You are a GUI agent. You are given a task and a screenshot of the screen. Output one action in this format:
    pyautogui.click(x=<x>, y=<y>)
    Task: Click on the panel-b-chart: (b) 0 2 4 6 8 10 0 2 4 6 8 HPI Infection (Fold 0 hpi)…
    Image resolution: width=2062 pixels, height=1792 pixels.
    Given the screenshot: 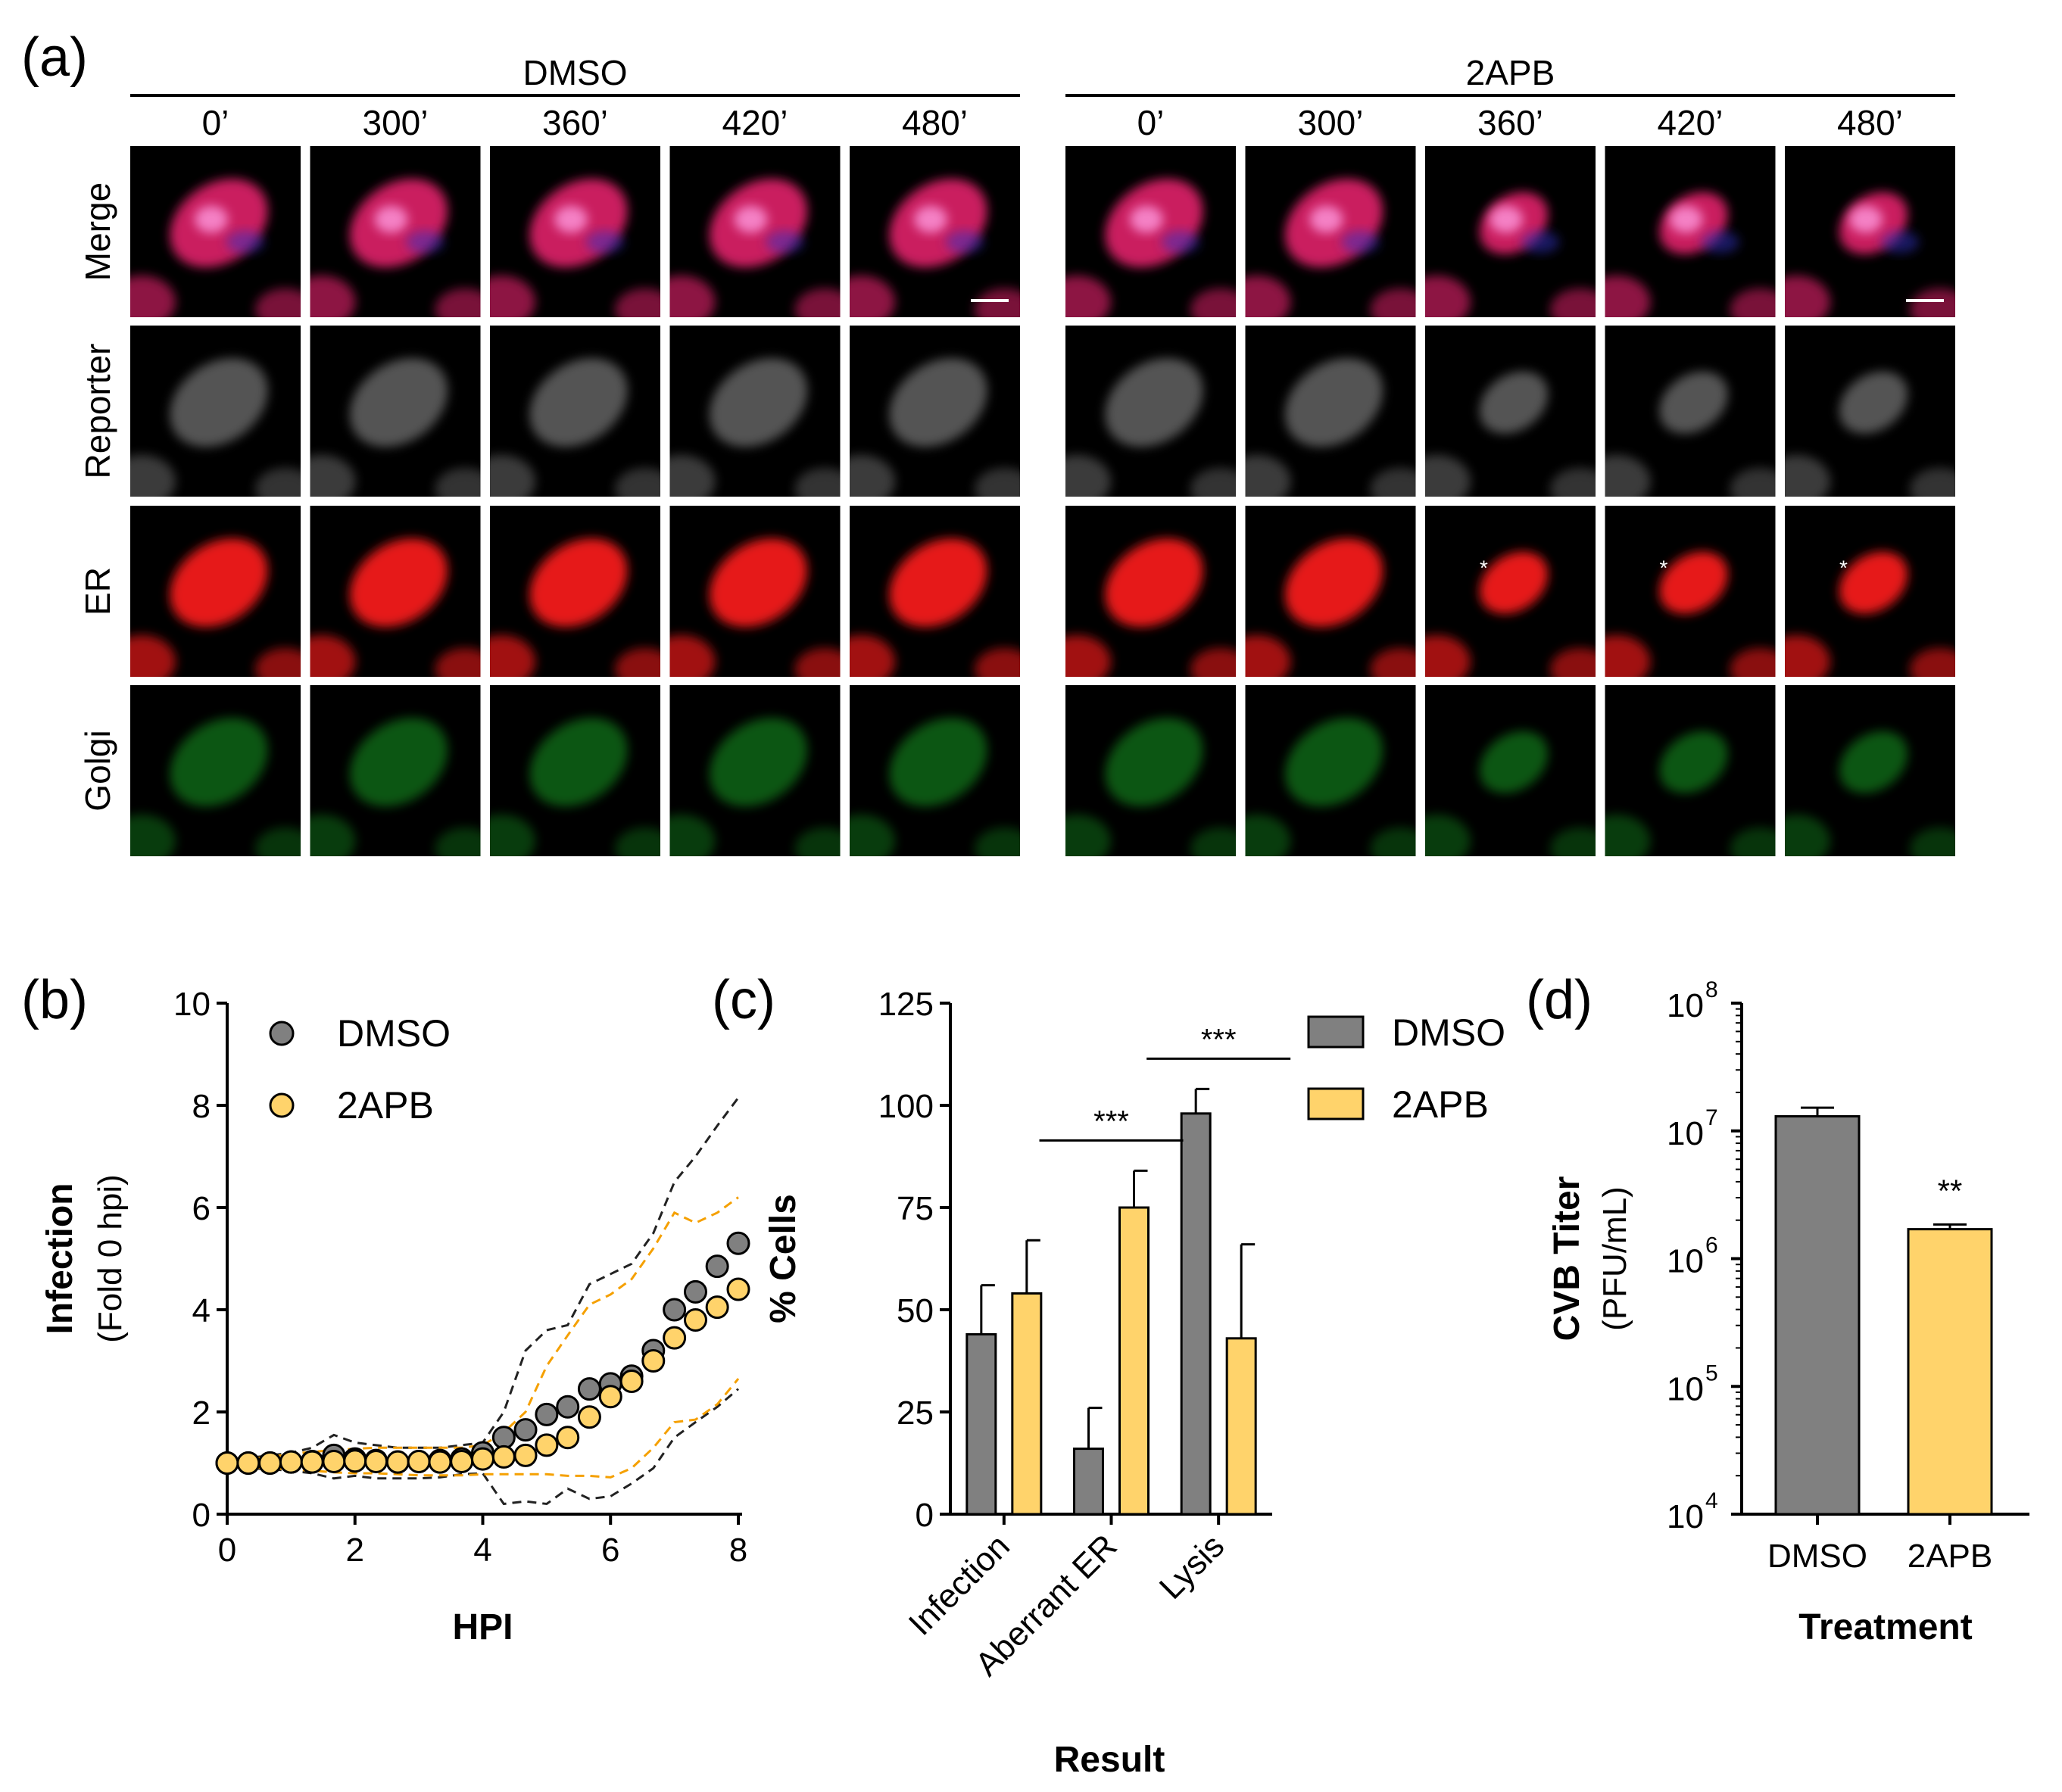 What is the action you would take?
    pyautogui.click(x=385, y=1308)
    